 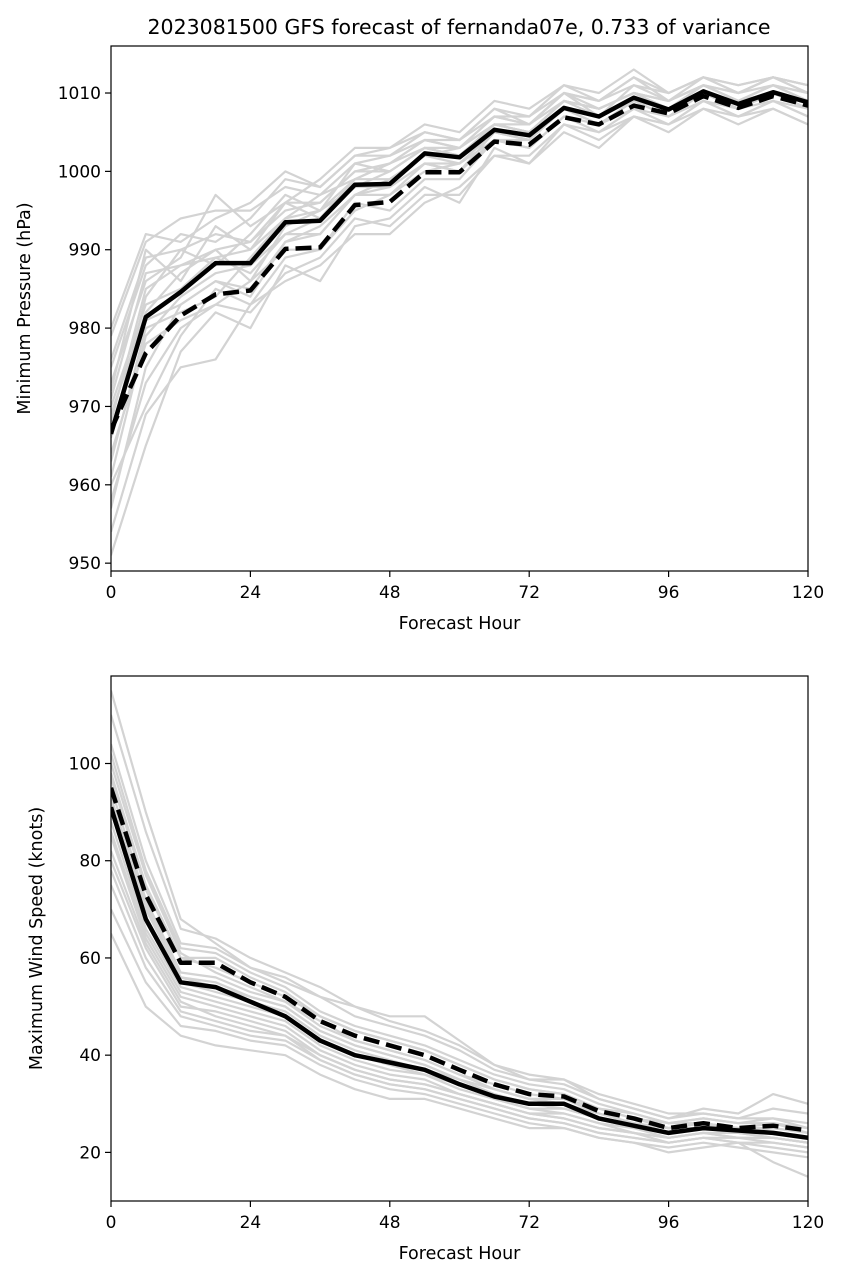 What do you see at coordinates (251, 593) in the screenshot?
I see `pressure-x-tick-label: 24` at bounding box center [251, 593].